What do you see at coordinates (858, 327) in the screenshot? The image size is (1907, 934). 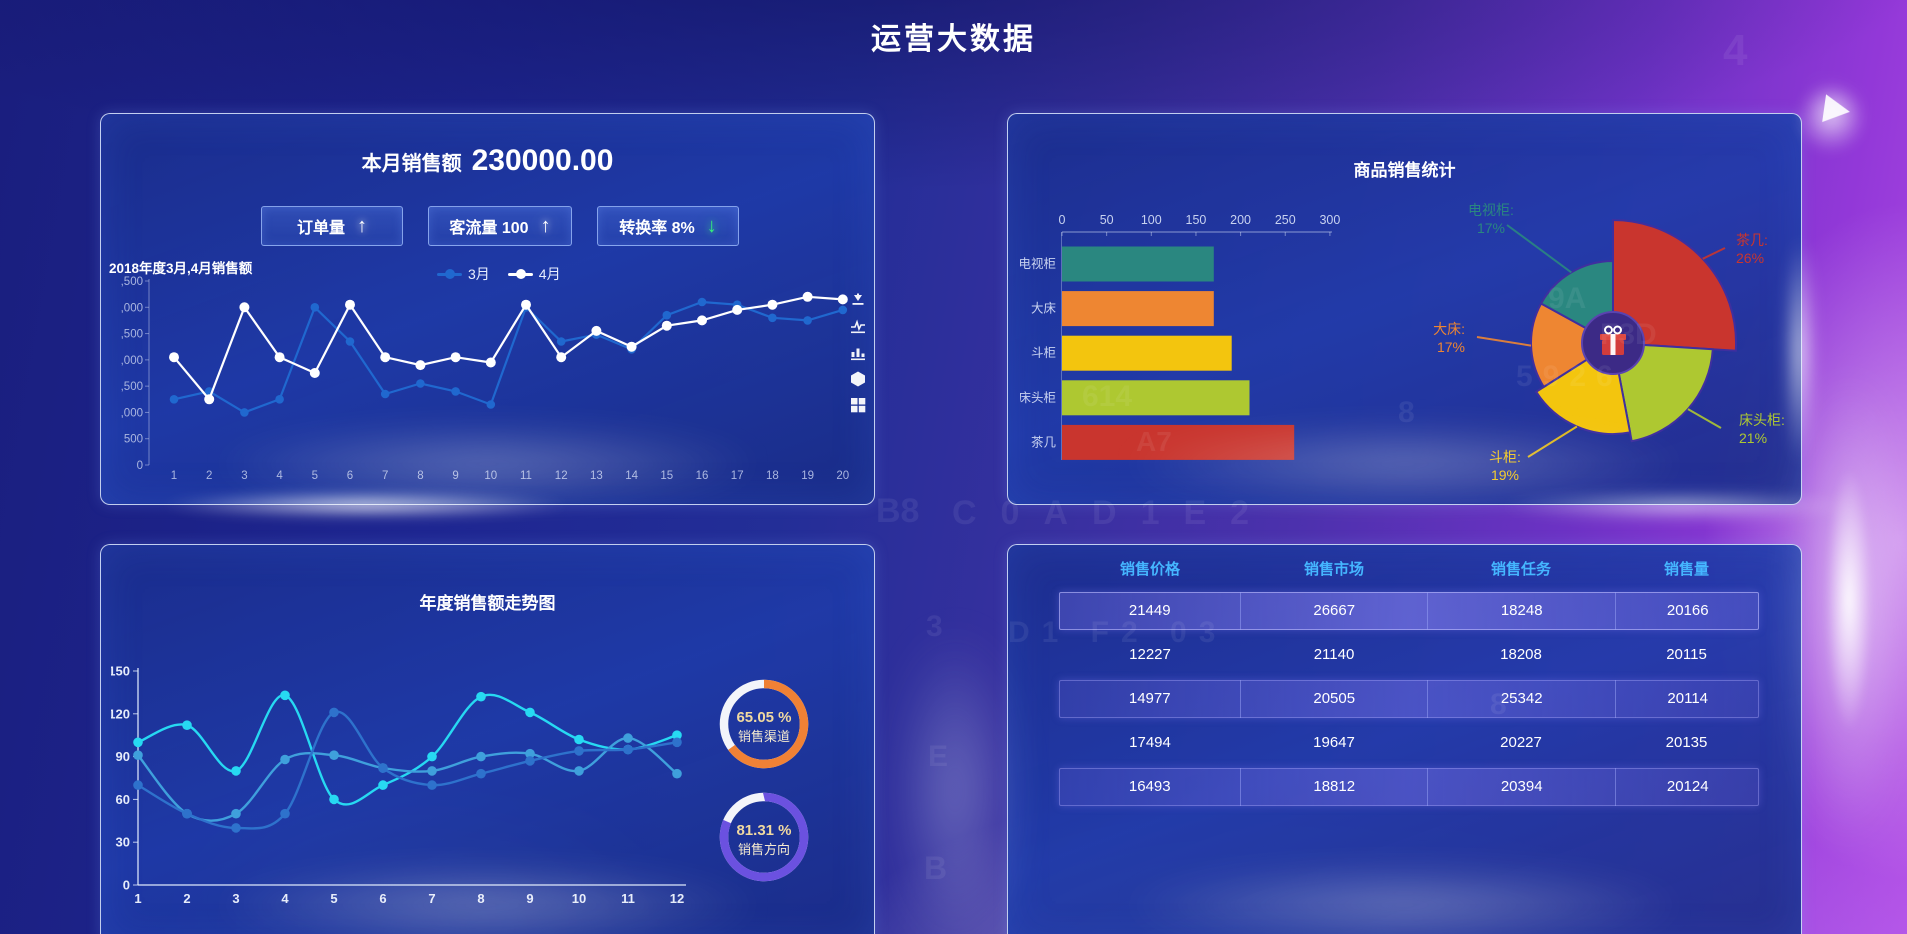 I see `line-type-icon` at bounding box center [858, 327].